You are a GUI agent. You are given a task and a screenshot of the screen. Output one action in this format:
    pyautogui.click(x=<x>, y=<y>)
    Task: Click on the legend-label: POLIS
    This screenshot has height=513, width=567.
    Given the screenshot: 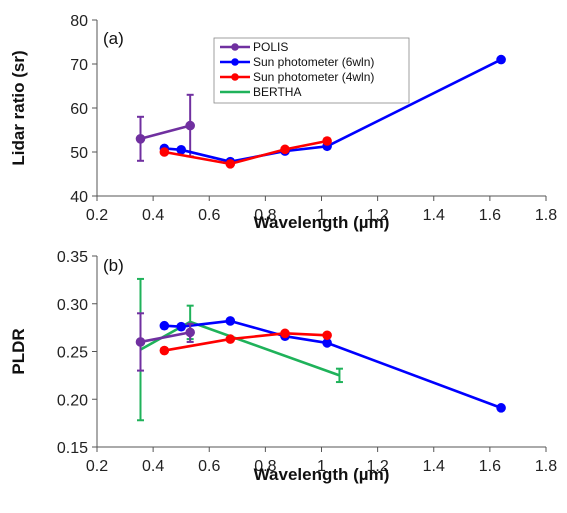 What is the action you would take?
    pyautogui.click(x=270, y=47)
    